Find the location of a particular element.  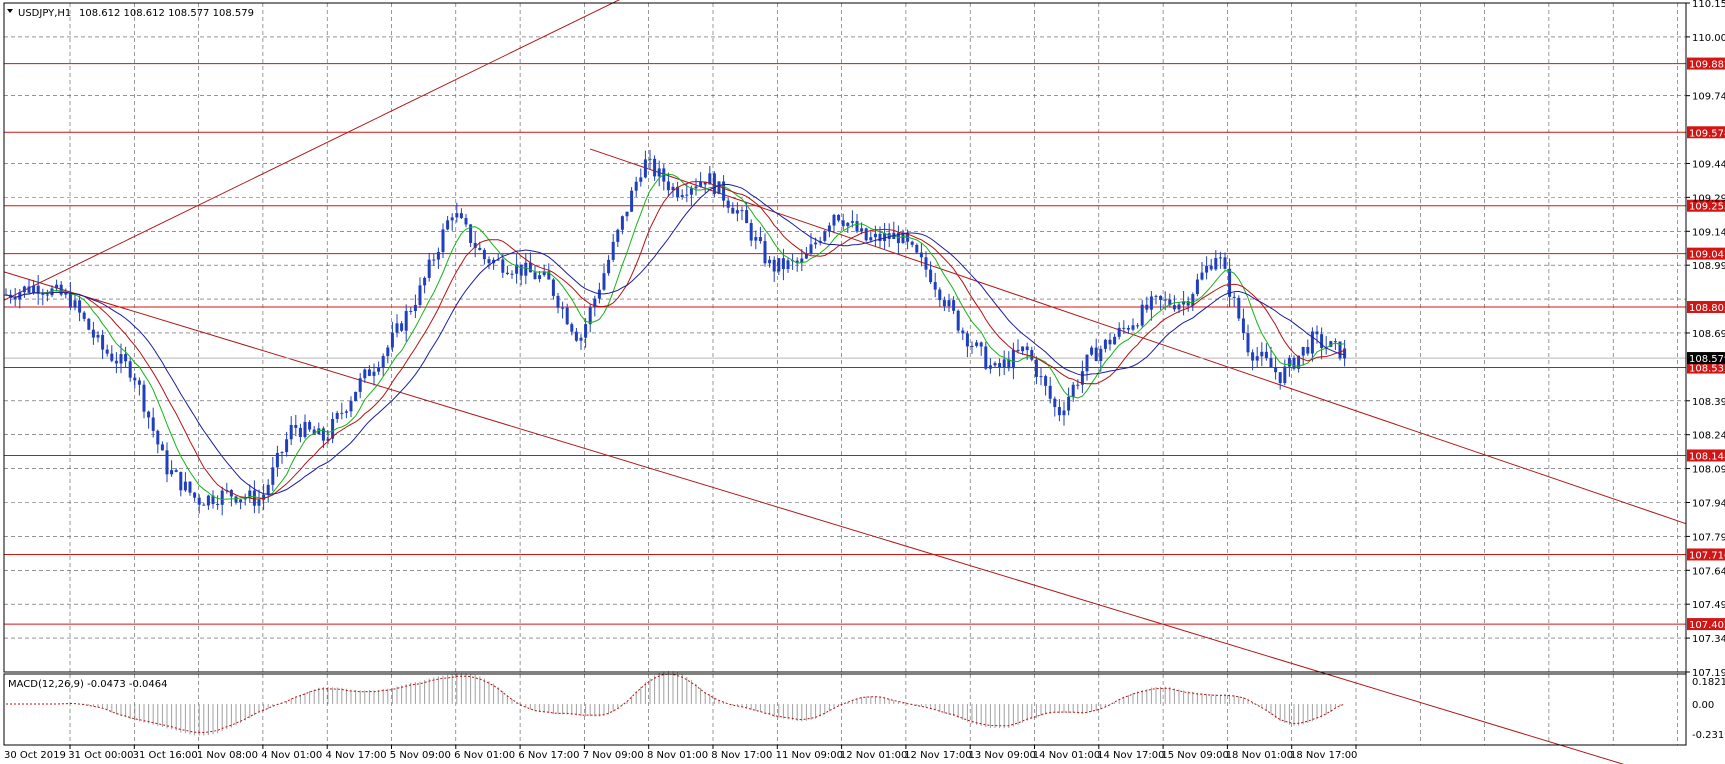

menu-triangle-icon is located at coordinates (10, 11).